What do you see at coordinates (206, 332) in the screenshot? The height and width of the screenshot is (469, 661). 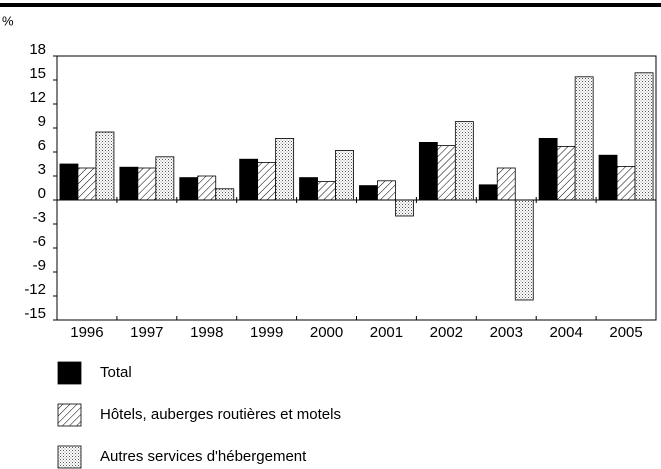 I see `x-tick-label: 1998` at bounding box center [206, 332].